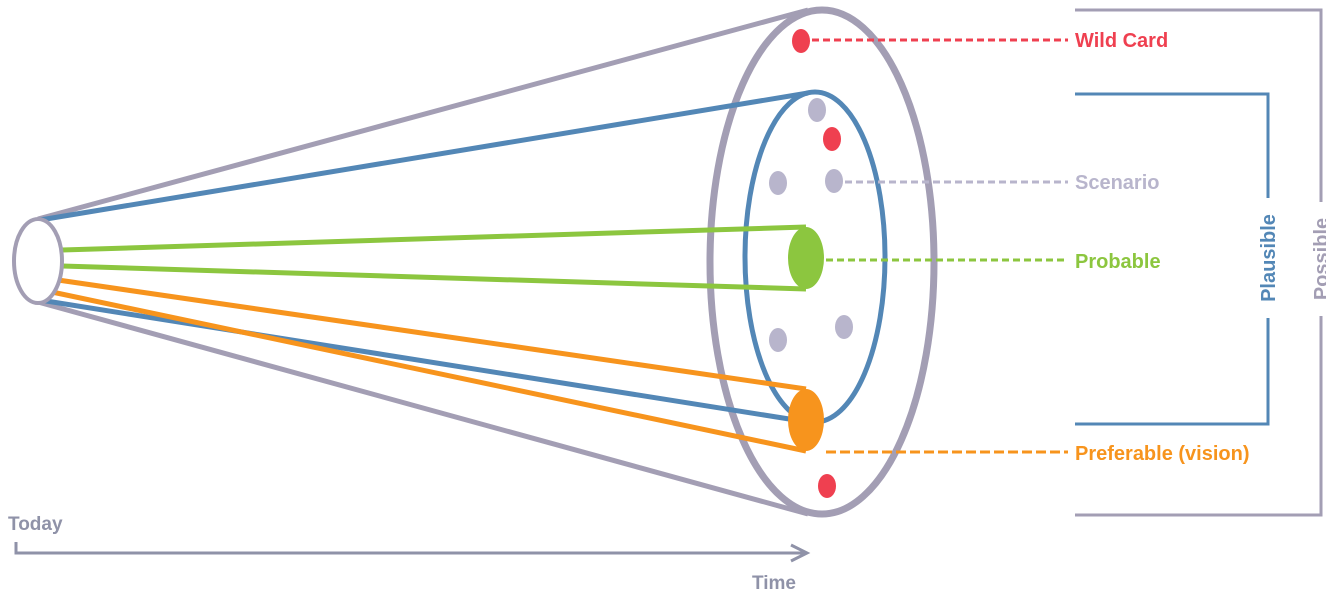 This screenshot has width=1326, height=596. Describe the element at coordinates (424, 156) in the screenshot. I see `plausible-cone-top-edge` at that location.